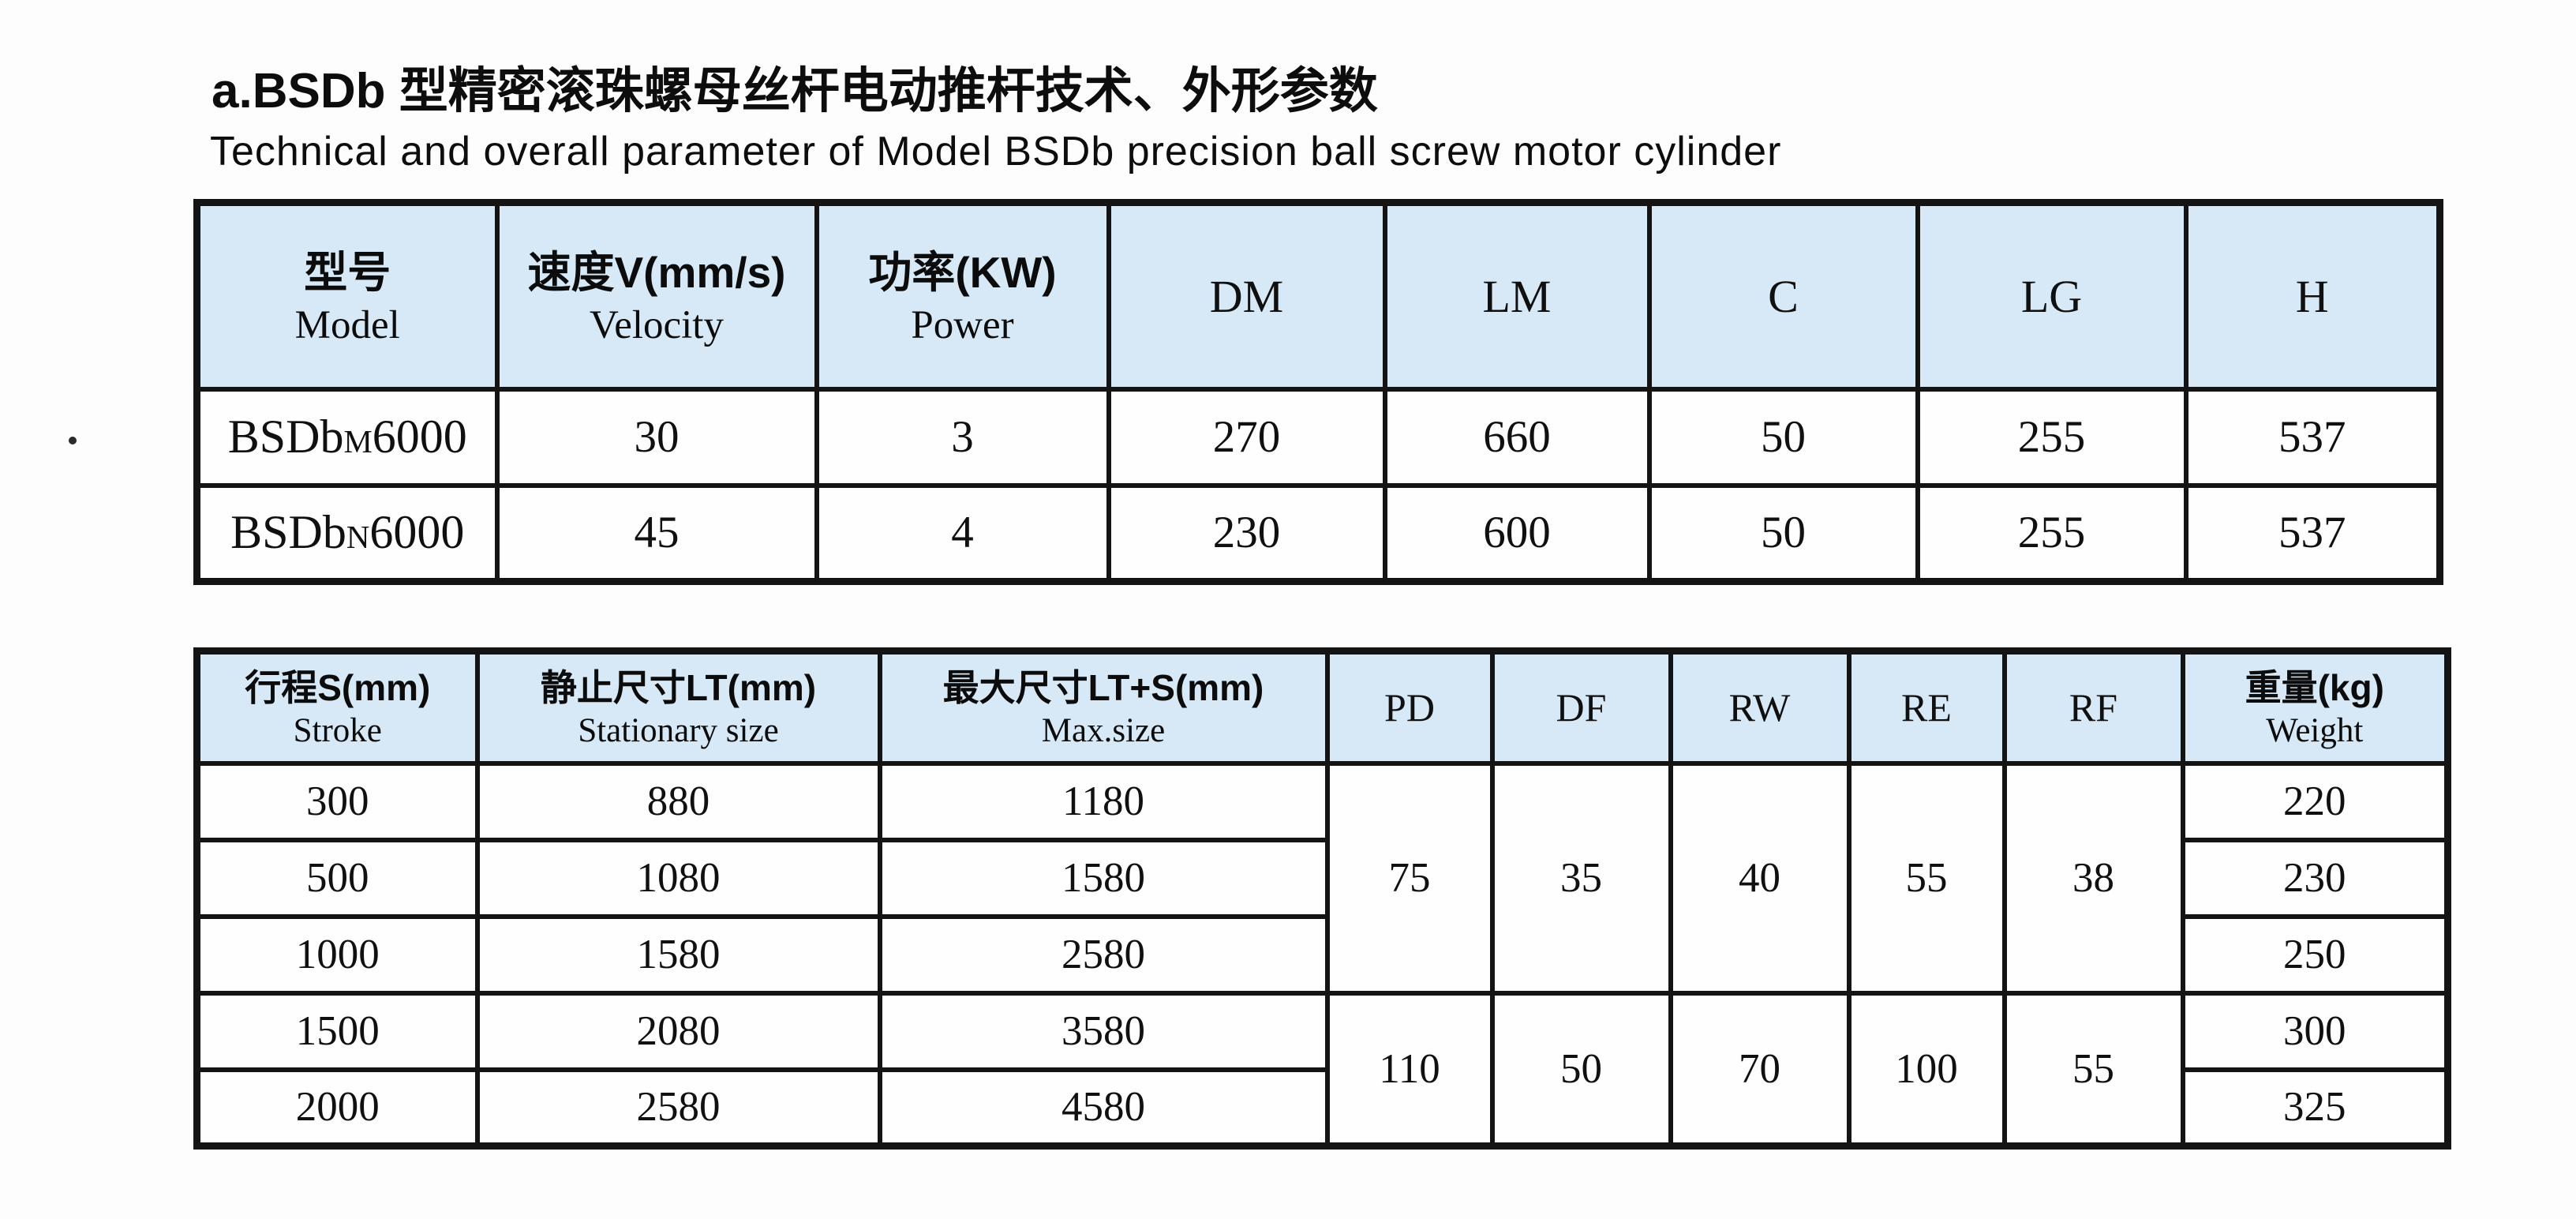  I want to click on header-label-zh: 重量(kg), so click(2314, 688).